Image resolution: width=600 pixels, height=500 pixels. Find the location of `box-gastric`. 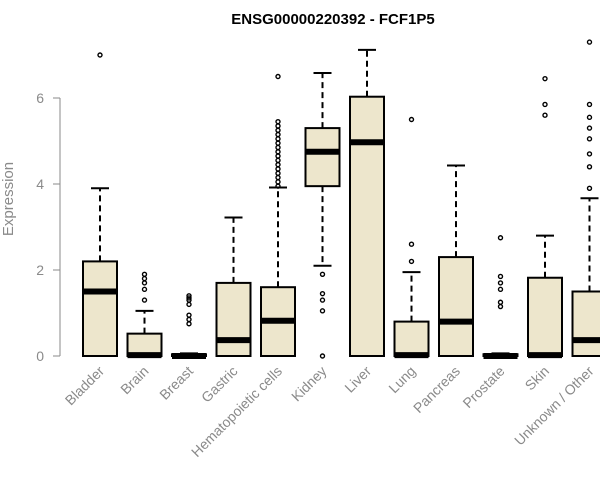

box-gastric is located at coordinates (233, 286).